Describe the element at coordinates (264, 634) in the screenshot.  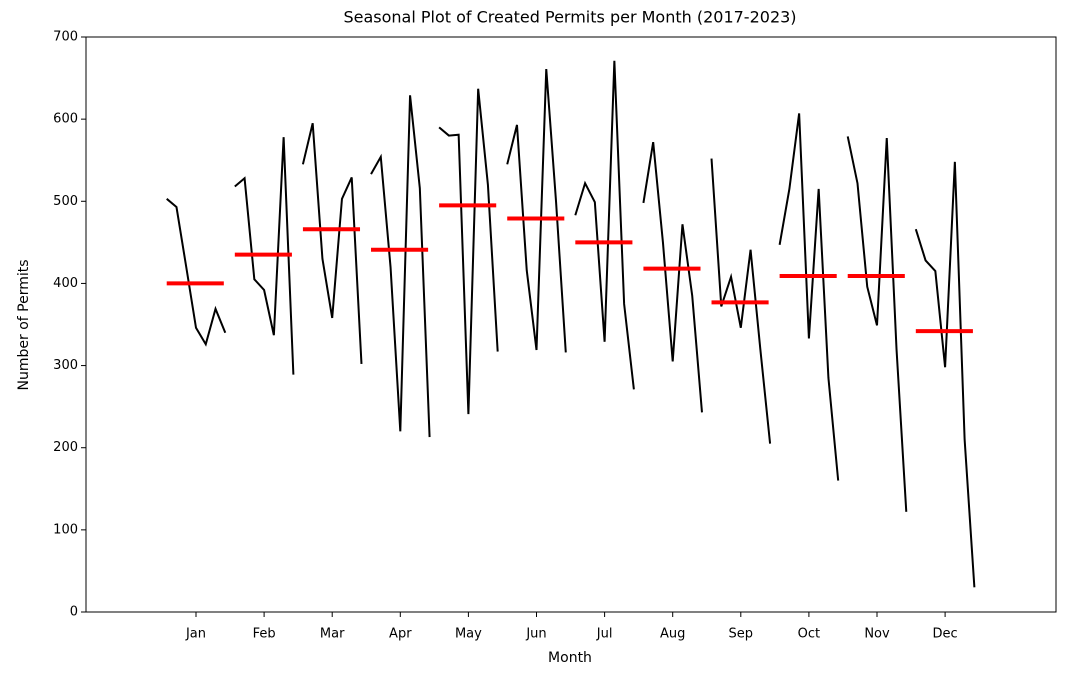
I see `x-tick-label: Feb` at that location.